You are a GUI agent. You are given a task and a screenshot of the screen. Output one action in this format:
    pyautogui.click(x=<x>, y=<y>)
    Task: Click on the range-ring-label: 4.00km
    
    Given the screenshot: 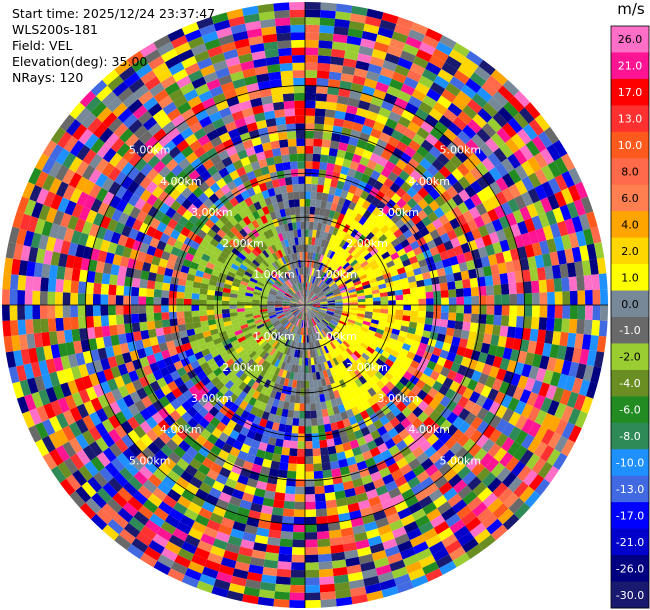 What is the action you would take?
    pyautogui.click(x=429, y=429)
    